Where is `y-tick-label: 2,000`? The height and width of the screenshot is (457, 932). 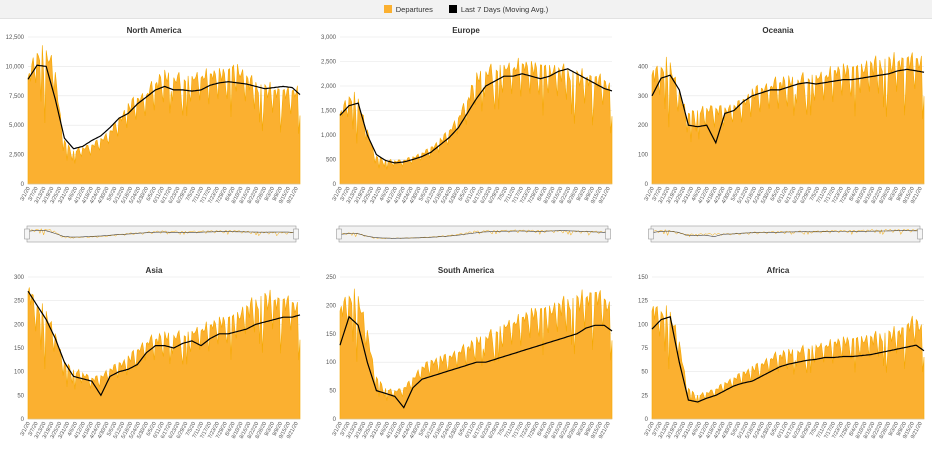 y-tick-label: 2,000 is located at coordinates (329, 87).